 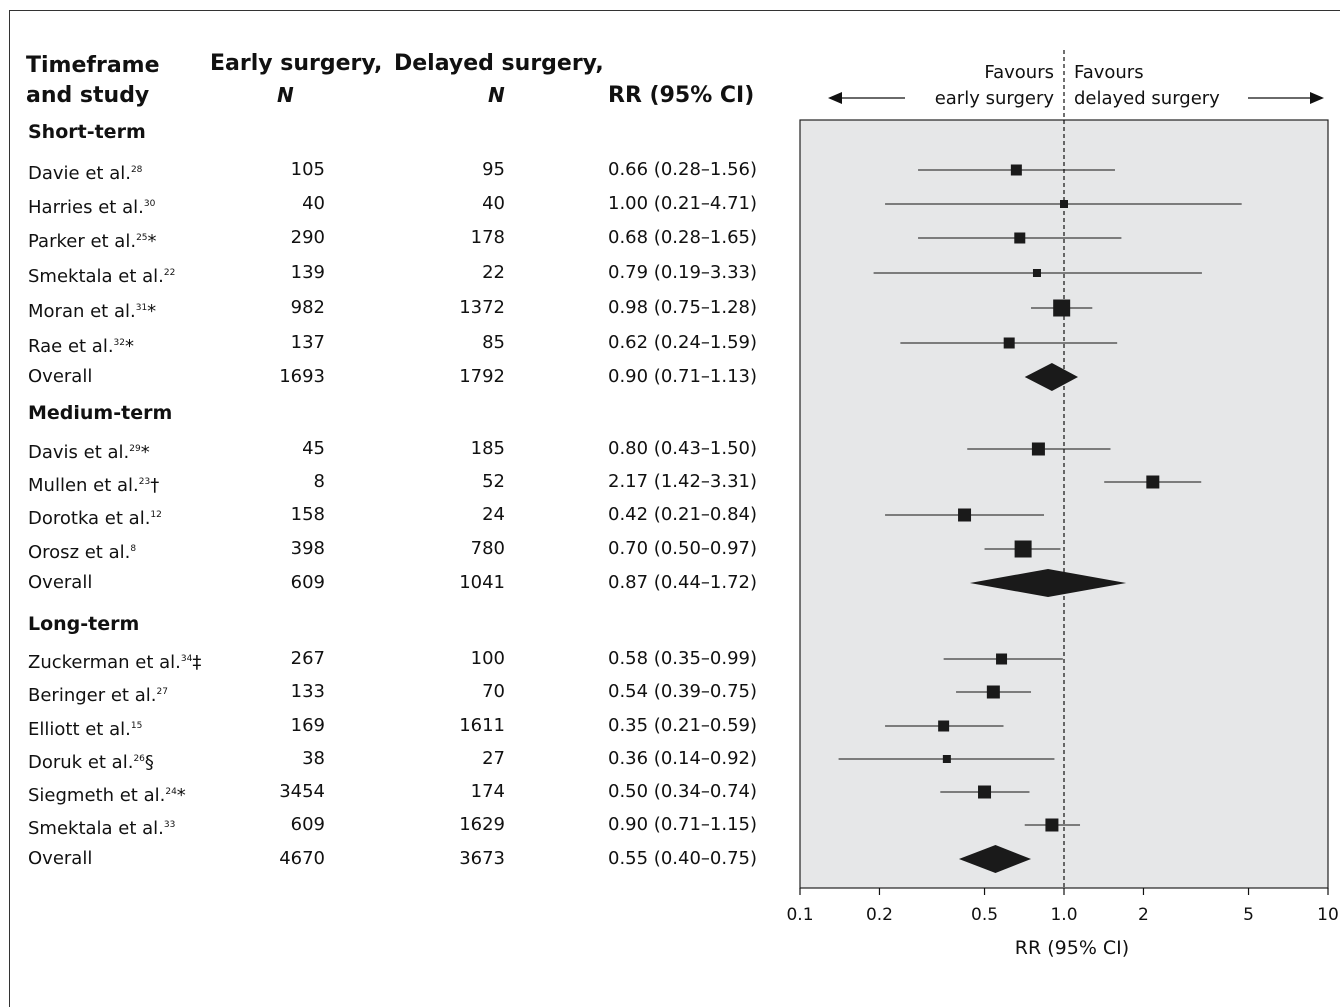 I want to click on early-n: 38, so click(x=313, y=758).